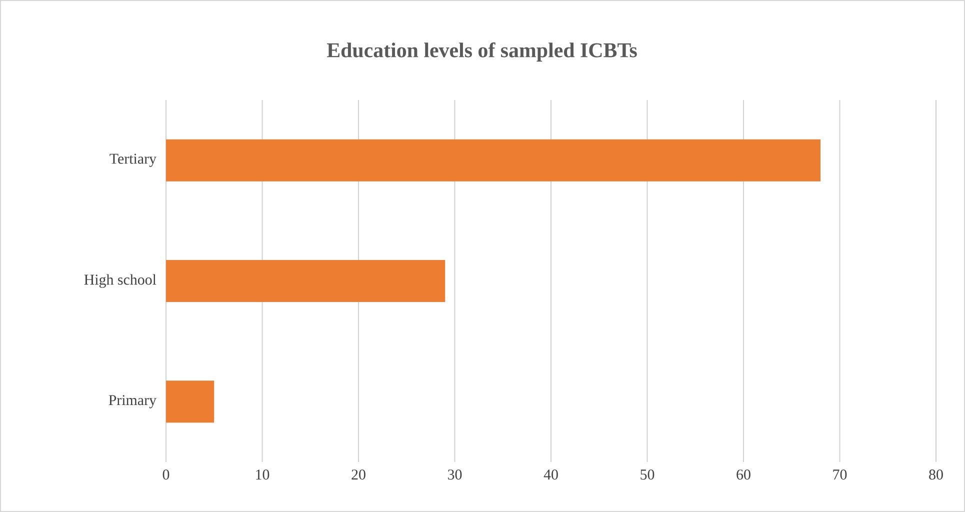  Describe the element at coordinates (840, 475) in the screenshot. I see `x-tick-label: 70` at that location.